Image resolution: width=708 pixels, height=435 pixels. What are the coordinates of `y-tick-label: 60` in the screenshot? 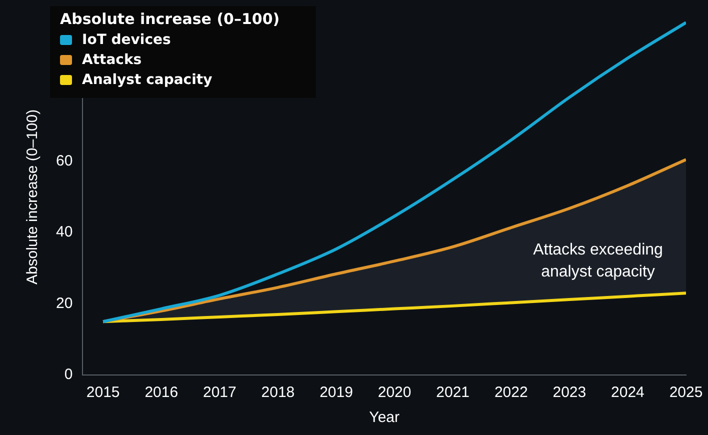 It's located at (64, 161).